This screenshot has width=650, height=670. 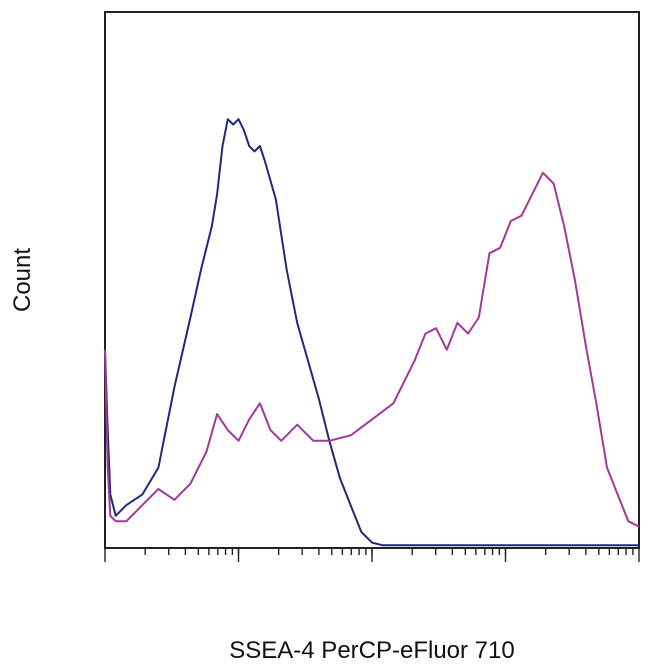 What do you see at coordinates (22, 280) in the screenshot?
I see `y-axis-title: Count` at bounding box center [22, 280].